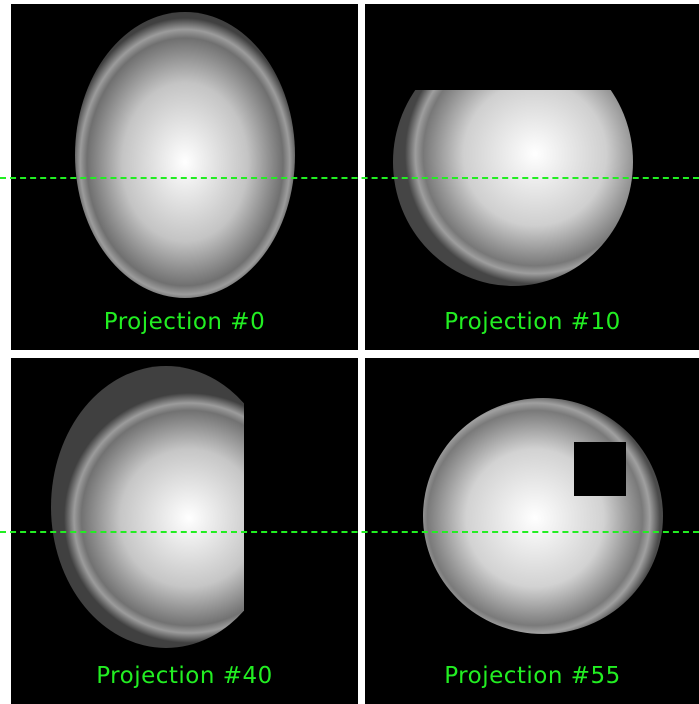  I want to click on square-void, so click(600, 469).